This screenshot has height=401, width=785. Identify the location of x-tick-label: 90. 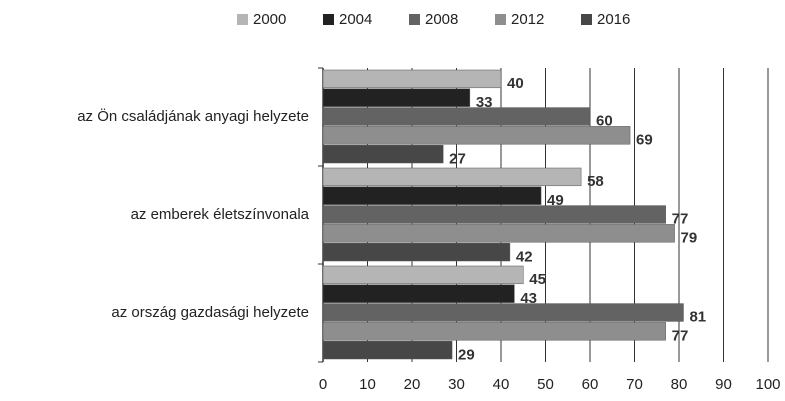
(723, 384).